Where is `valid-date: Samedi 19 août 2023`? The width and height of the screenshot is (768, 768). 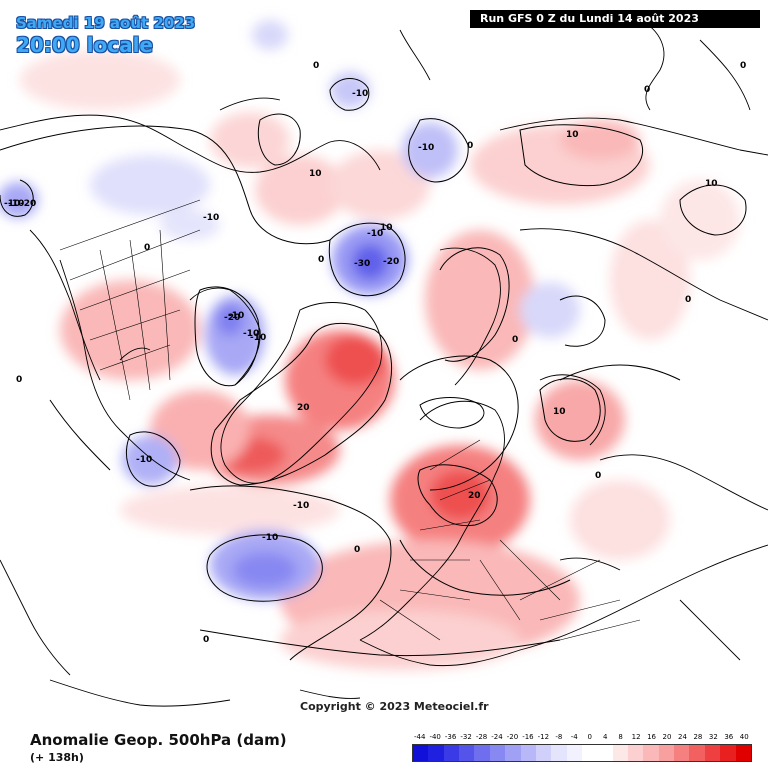
valid-date: Samedi 19 août 2023 is located at coordinates (106, 23).